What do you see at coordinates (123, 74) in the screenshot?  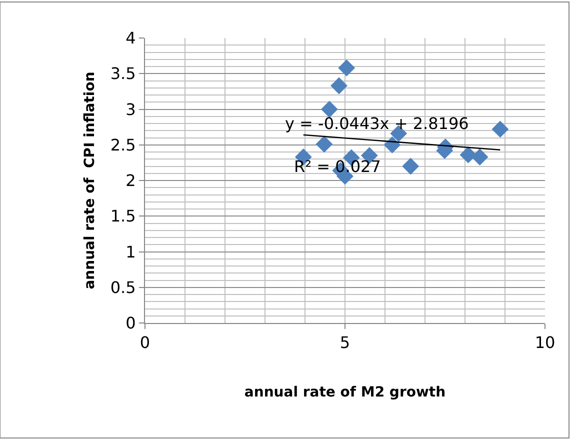 I see `y-tick-label: 3.5` at bounding box center [123, 74].